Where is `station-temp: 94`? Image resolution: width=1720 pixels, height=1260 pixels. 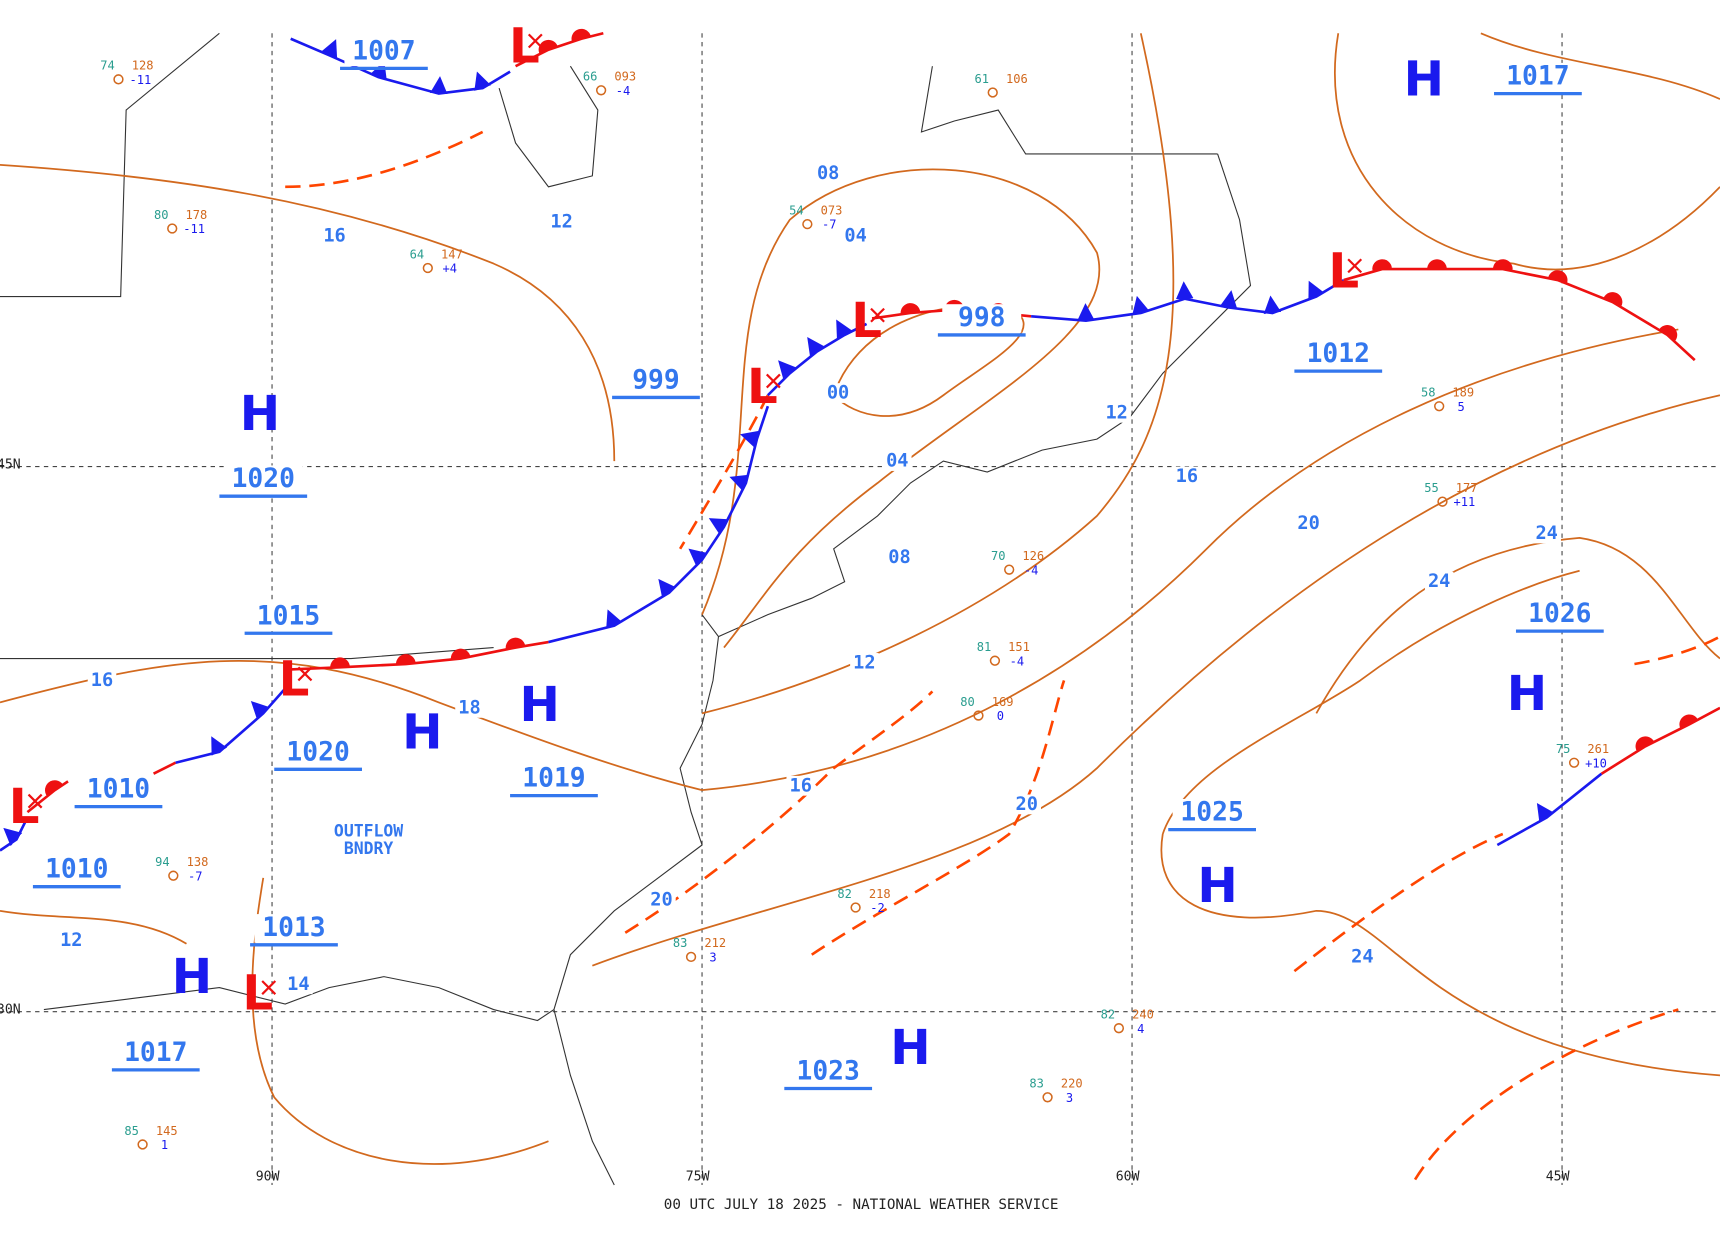
station-temp: 94 is located at coordinates (162, 862).